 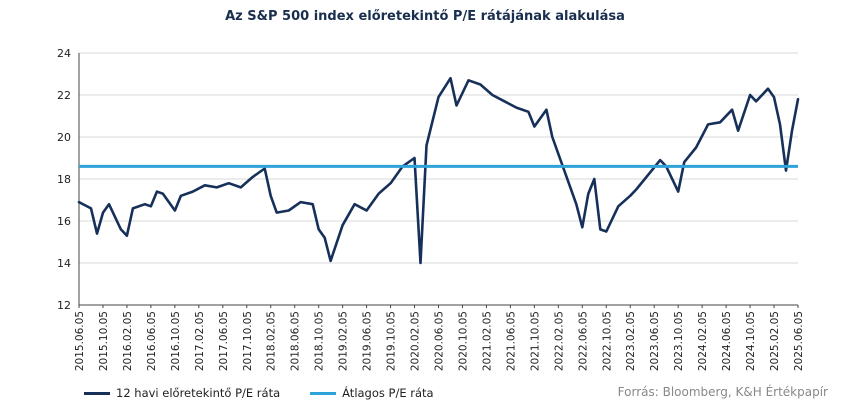 What do you see at coordinates (722, 392) in the screenshot?
I see `source-note: Forrás: Bloomberg, K&H Értékpapír` at bounding box center [722, 392].